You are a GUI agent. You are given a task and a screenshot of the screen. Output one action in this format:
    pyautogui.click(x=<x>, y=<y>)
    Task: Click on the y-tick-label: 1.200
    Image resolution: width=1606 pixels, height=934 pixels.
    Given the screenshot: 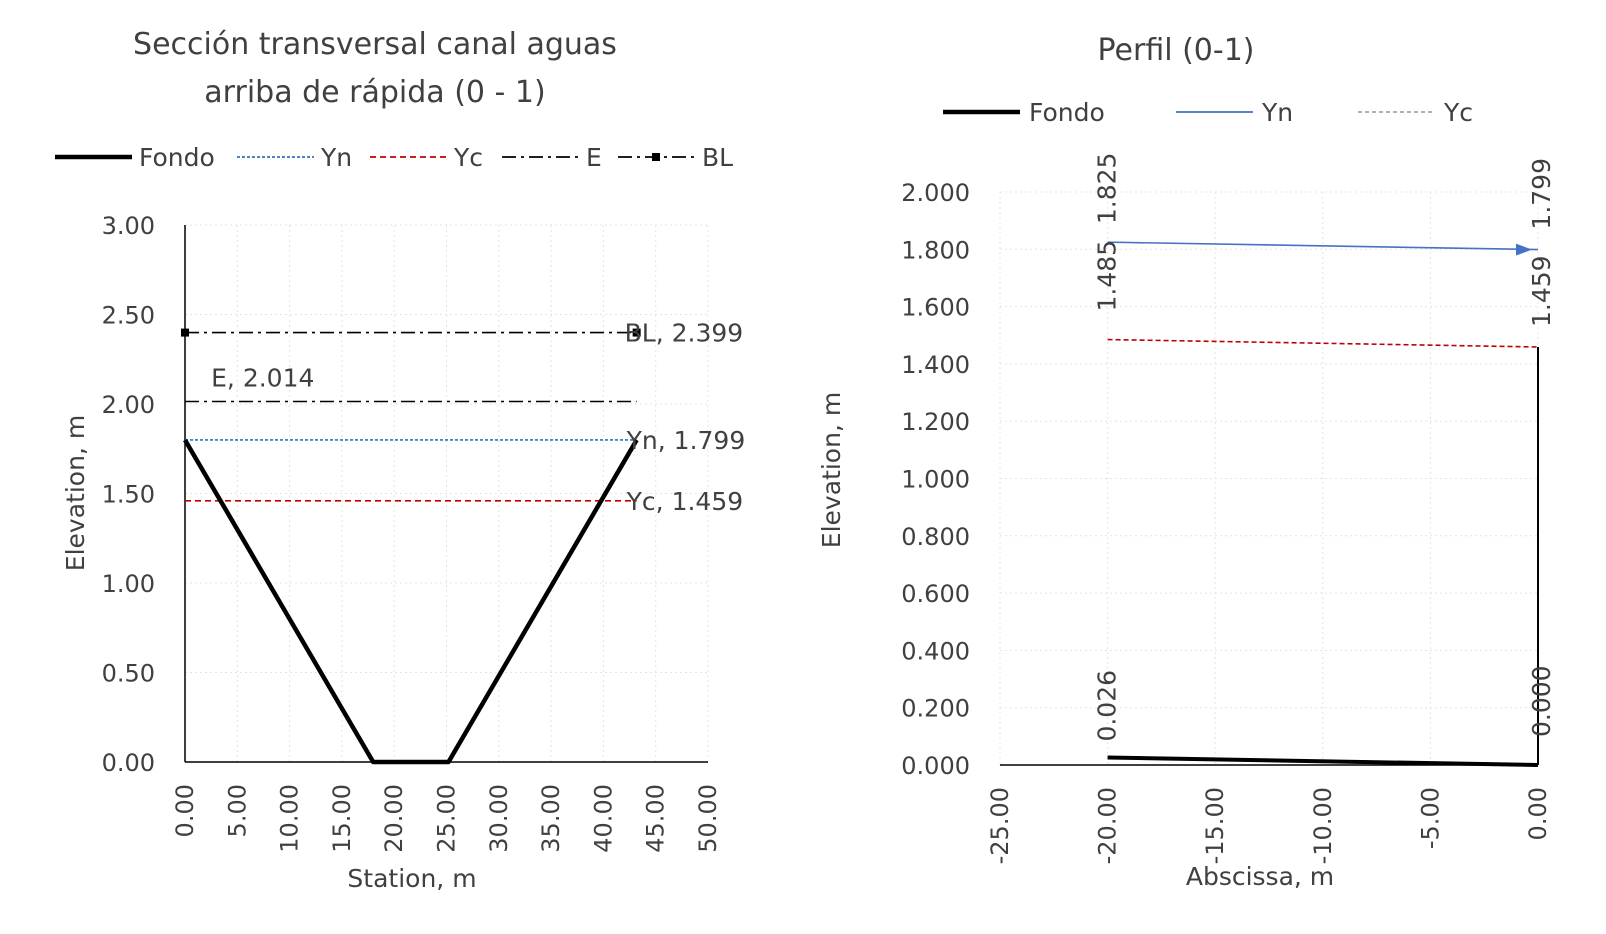 What is the action you would take?
    pyautogui.click(x=935, y=422)
    